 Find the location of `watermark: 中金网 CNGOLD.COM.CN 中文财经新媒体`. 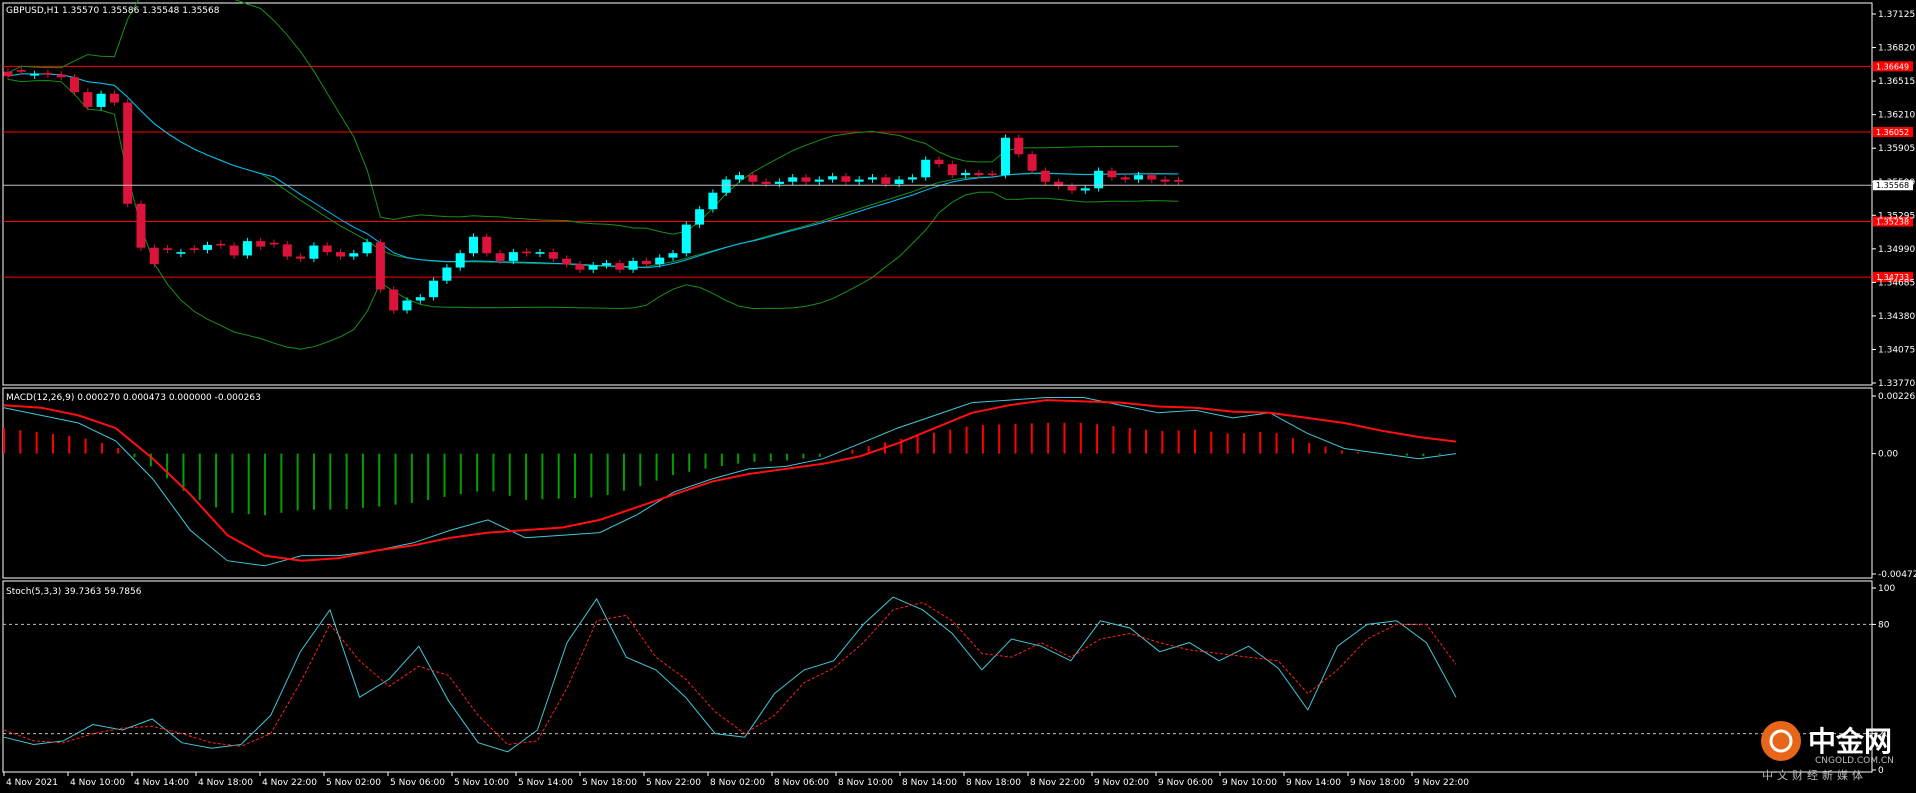

watermark: 中金网 CNGOLD.COM.CN 中文财经新媒体 is located at coordinates (1827, 751).